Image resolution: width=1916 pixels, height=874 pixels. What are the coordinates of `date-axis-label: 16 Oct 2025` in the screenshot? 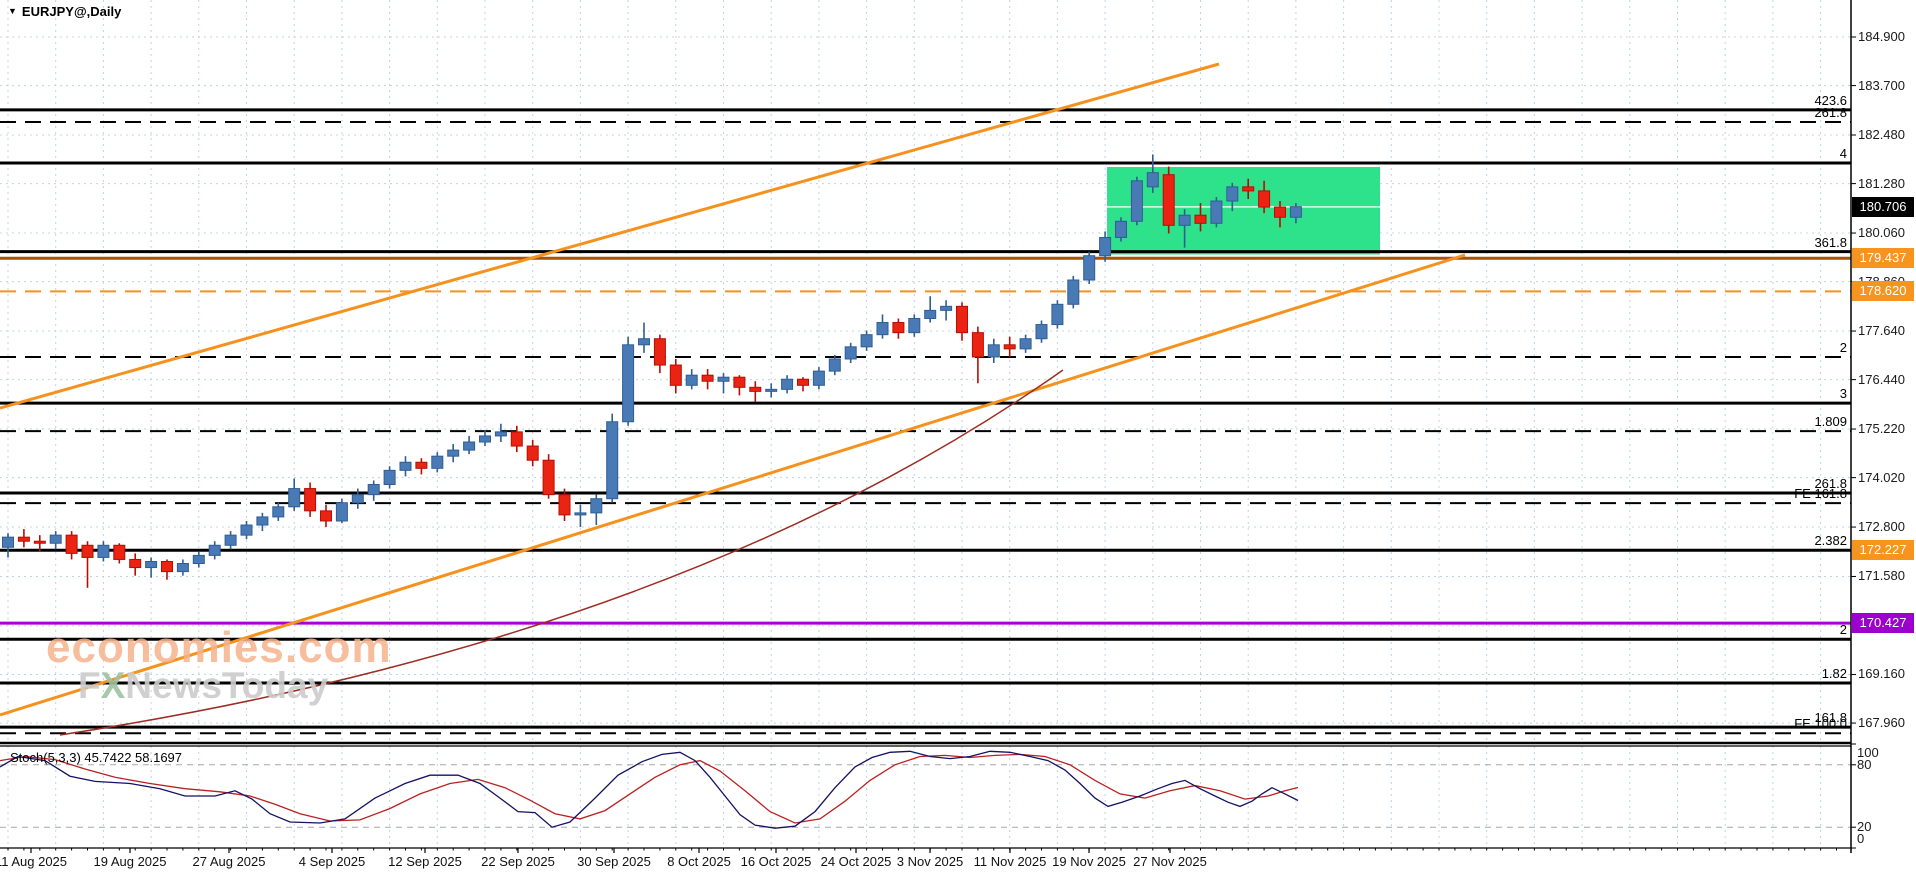 It's located at (776, 861).